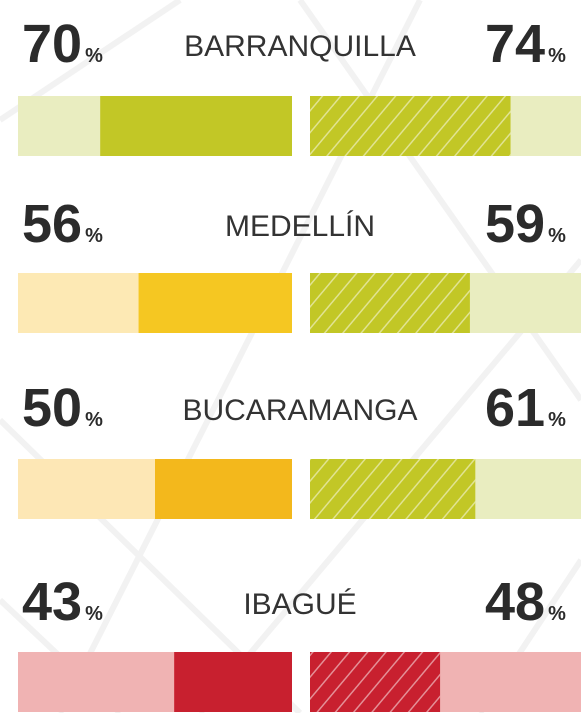 The image size is (581, 713). Describe the element at coordinates (299, 604) in the screenshot. I see `city-label: IBAGUÉ` at that location.